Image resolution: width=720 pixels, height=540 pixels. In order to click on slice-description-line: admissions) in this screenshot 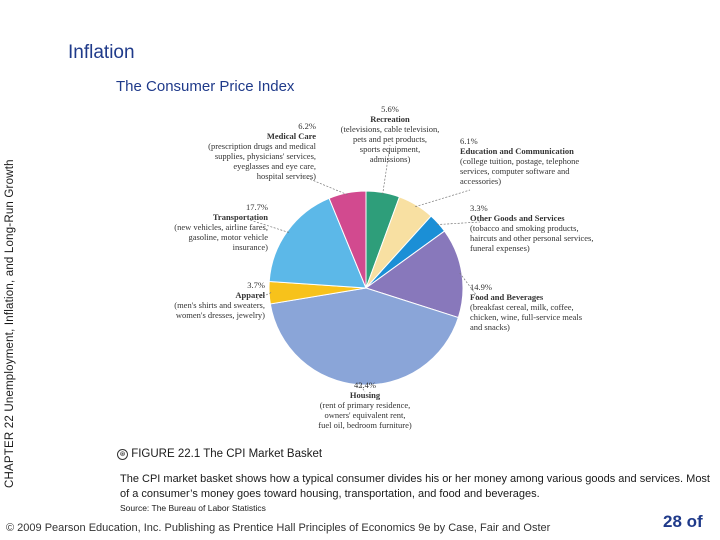, I will do `click(390, 159)`.